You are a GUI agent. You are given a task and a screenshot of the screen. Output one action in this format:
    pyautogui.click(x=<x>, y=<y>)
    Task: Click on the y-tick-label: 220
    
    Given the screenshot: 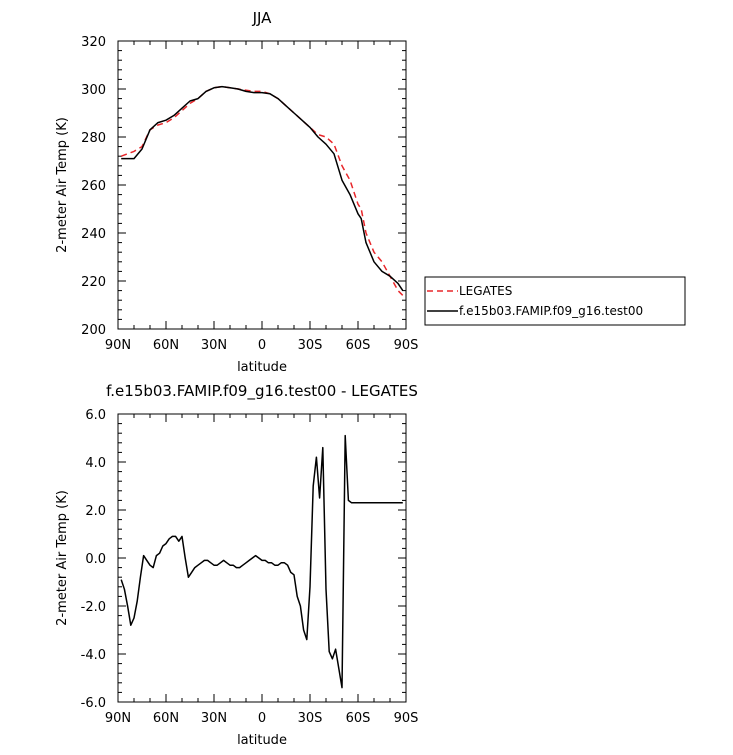 What is the action you would take?
    pyautogui.click(x=93, y=282)
    